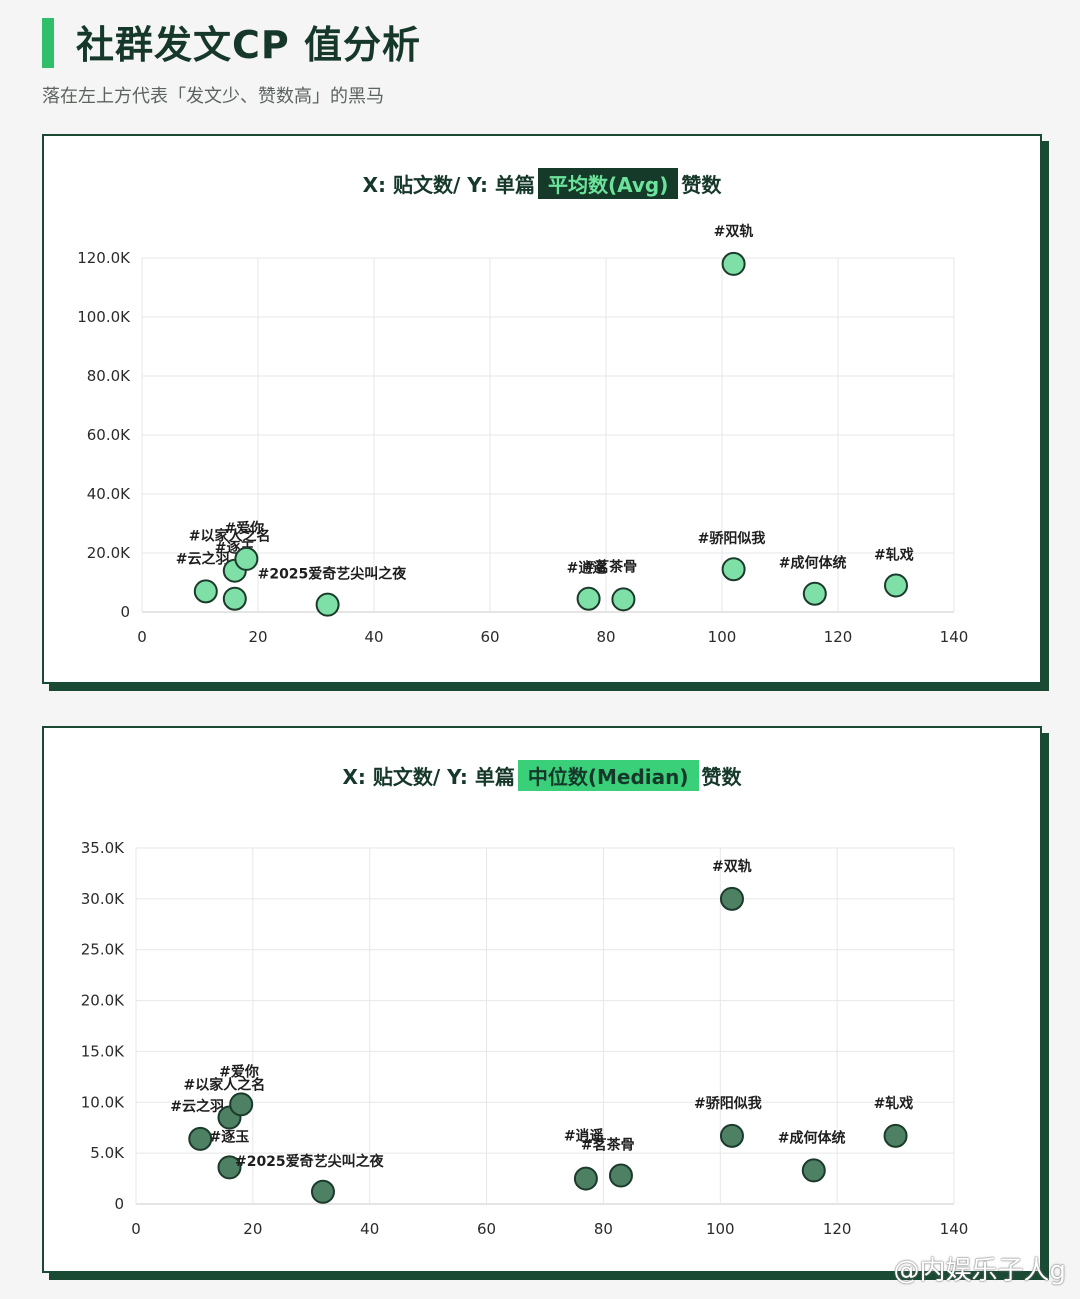 This screenshot has height=1299, width=1080. Describe the element at coordinates (103, 950) in the screenshot. I see `y-tick-label: 25.0K` at that location.